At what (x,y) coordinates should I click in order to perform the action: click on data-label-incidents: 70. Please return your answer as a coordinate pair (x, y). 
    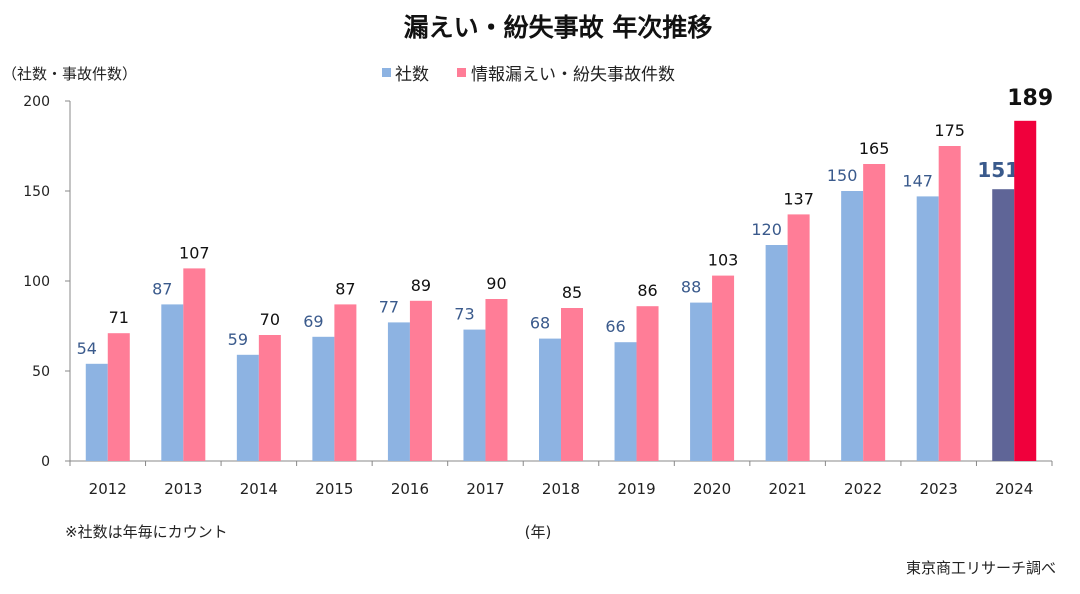
    Looking at the image, I should click on (270, 319).